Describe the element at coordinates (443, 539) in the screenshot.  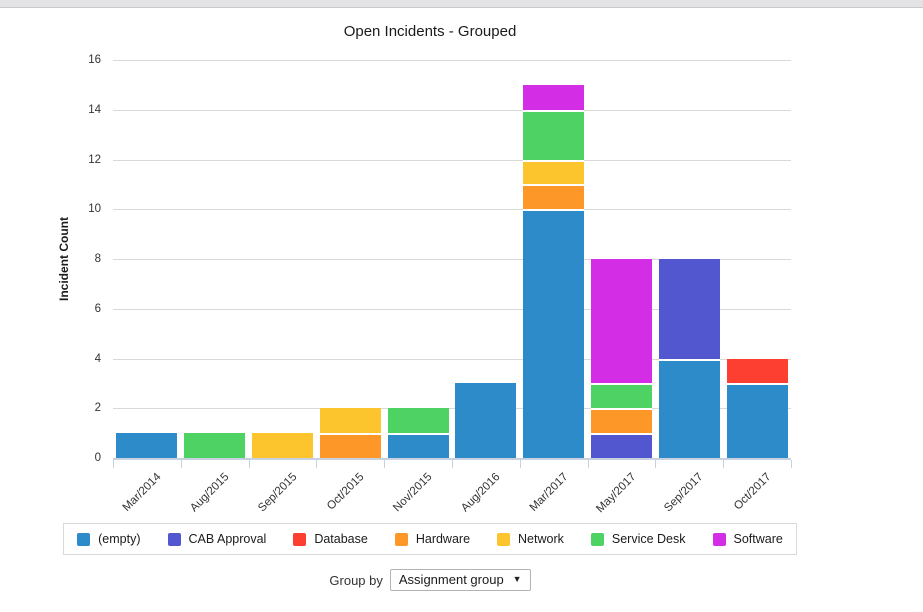
I see `legend-label: Hardware` at that location.